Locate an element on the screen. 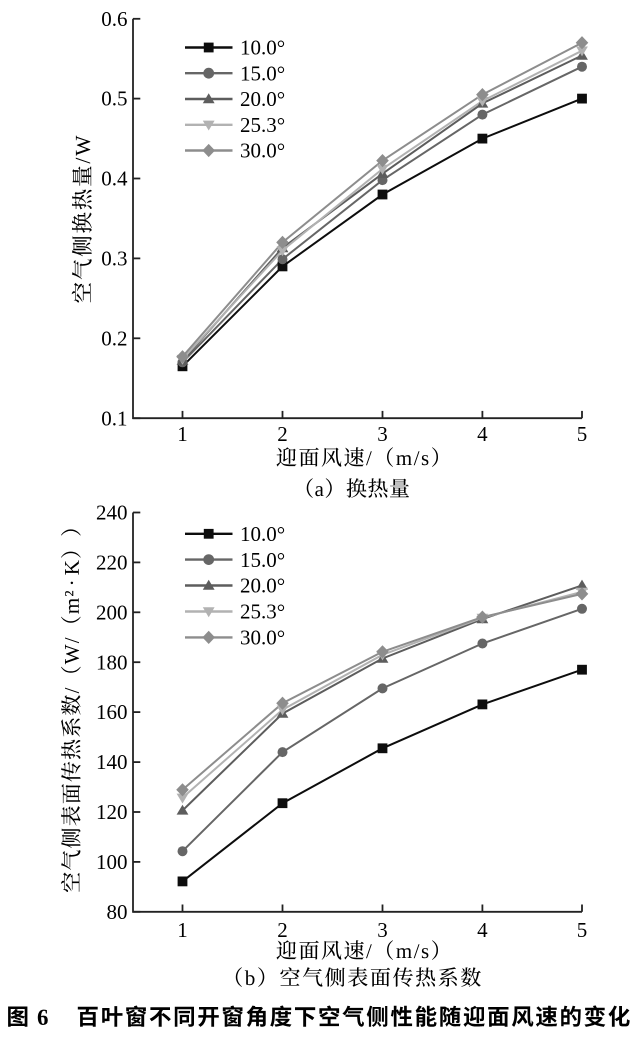 Image resolution: width=641 pixels, height=1038 pixels. svg-text: 0.3 is located at coordinates (114, 259).